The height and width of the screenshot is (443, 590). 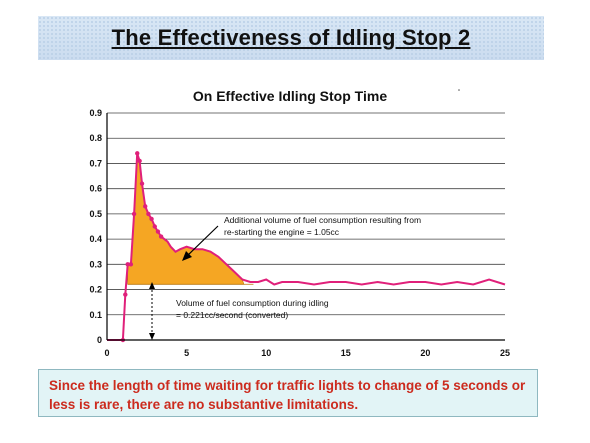 What do you see at coordinates (186, 353) in the screenshot?
I see `x-tick-label: 5` at bounding box center [186, 353].